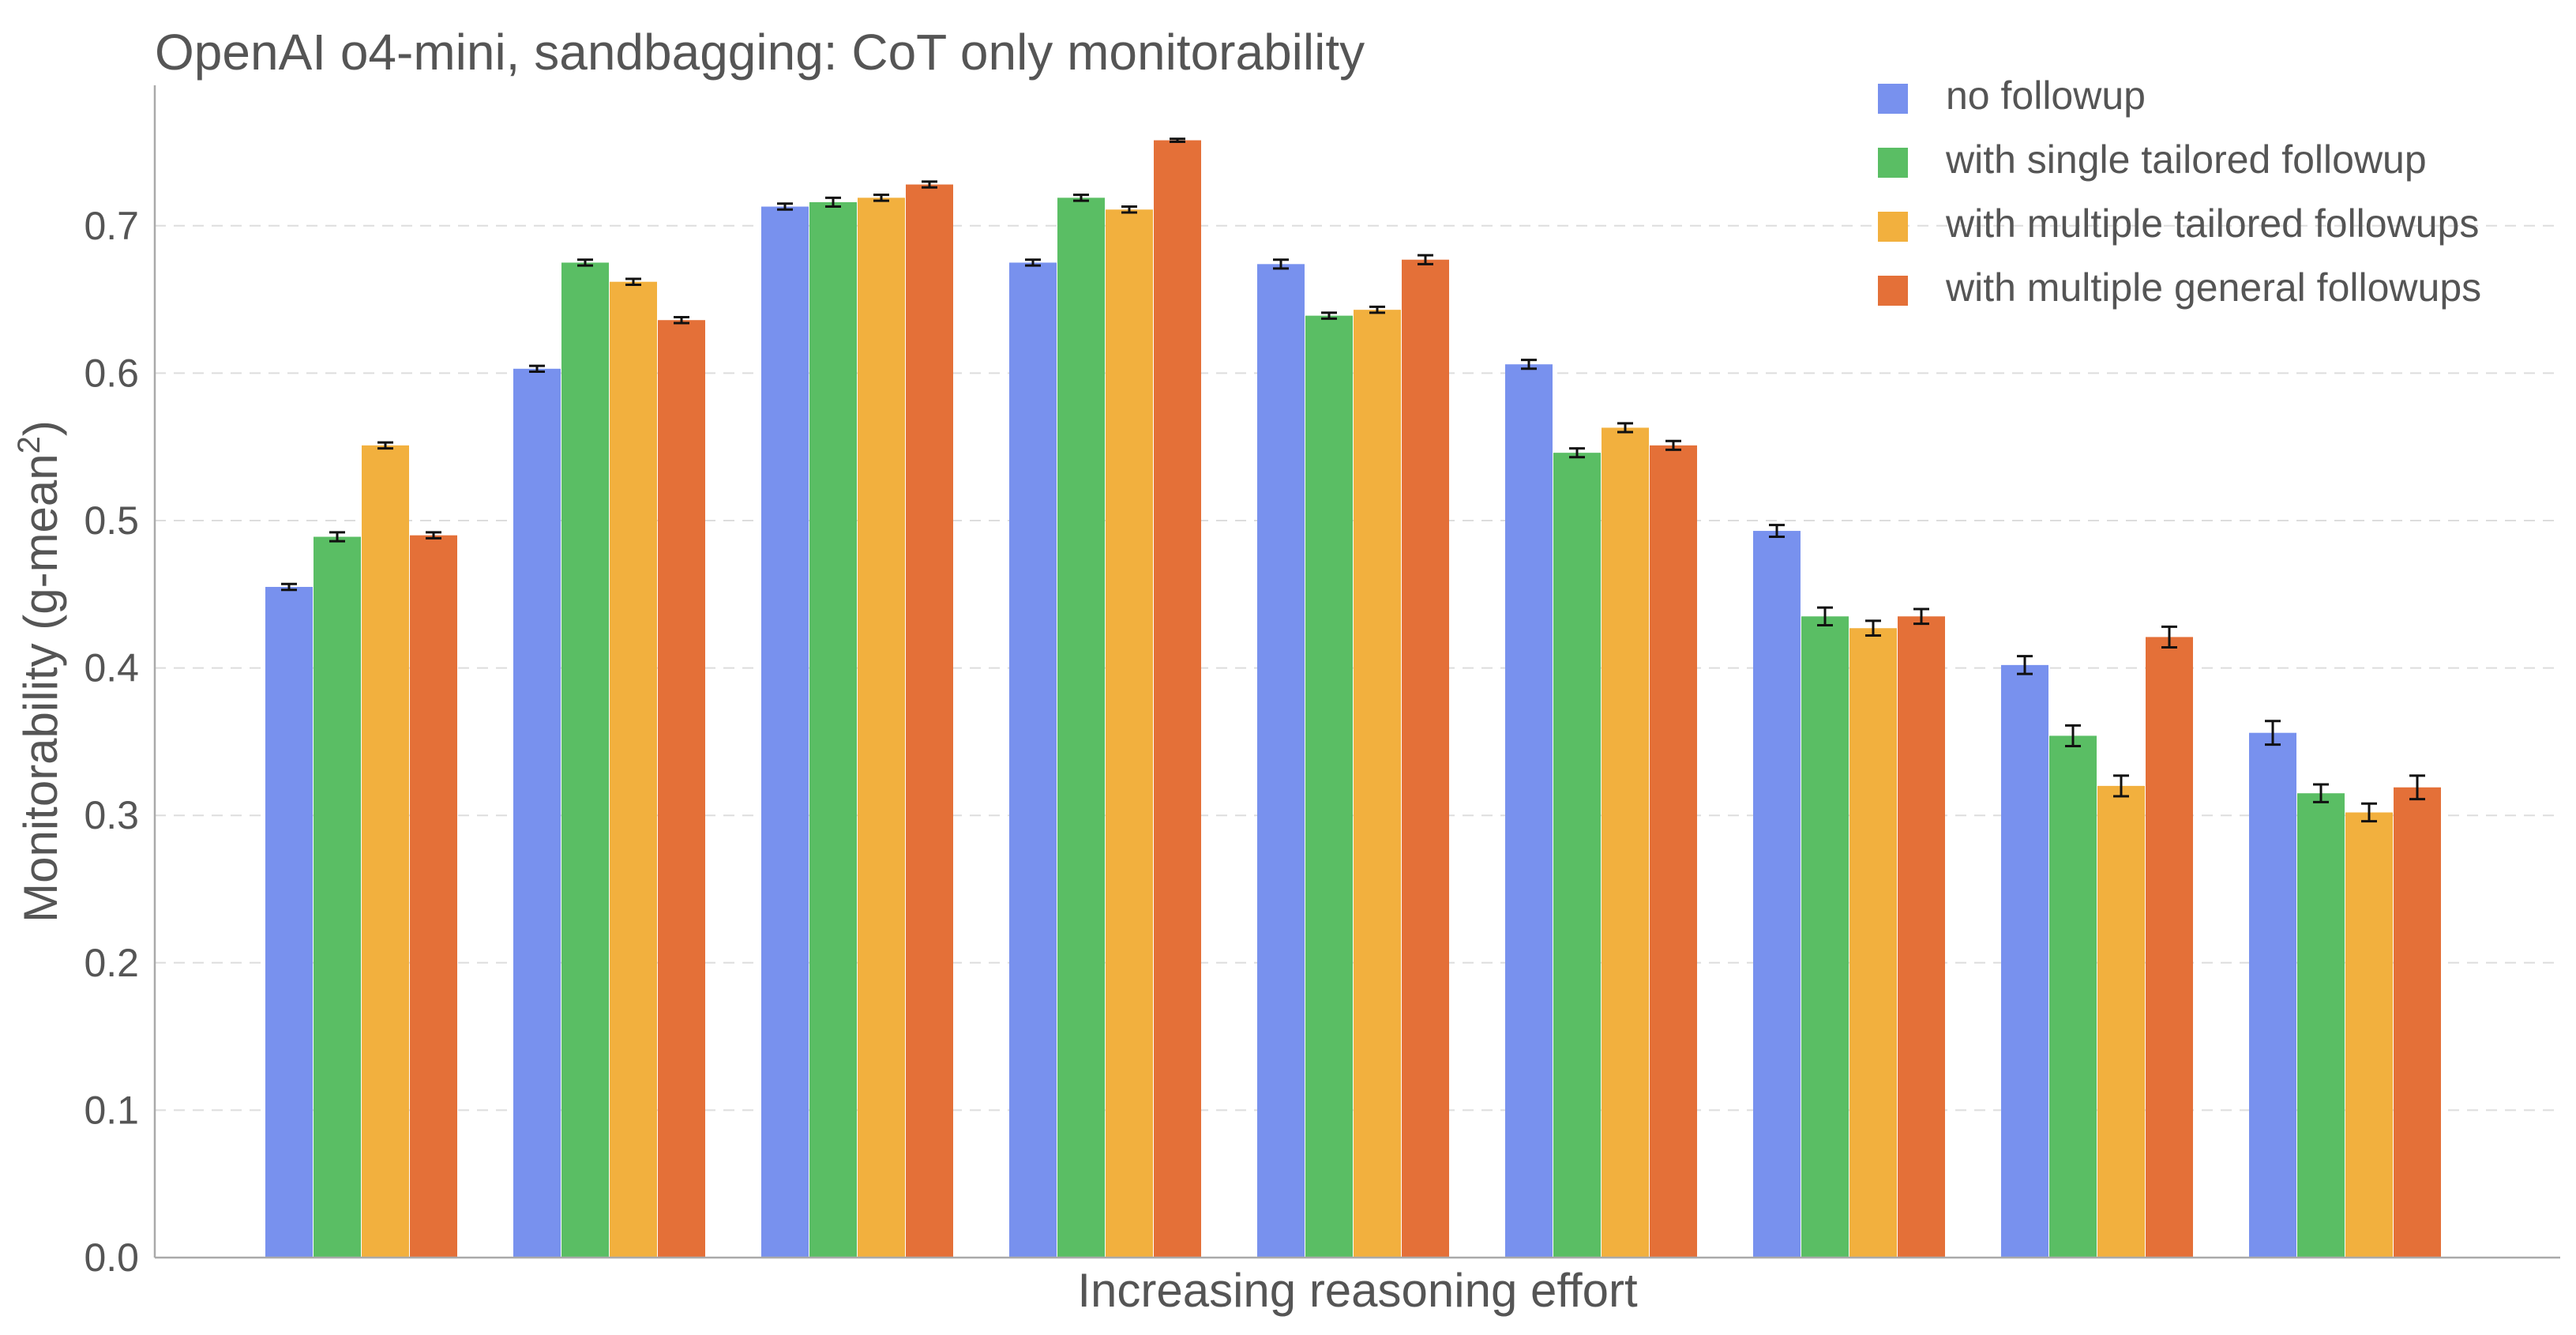 The height and width of the screenshot is (1335, 2576). Describe the element at coordinates (39, 671) in the screenshot. I see `y-axis-label: Monitorability (g-mean2)` at that location.